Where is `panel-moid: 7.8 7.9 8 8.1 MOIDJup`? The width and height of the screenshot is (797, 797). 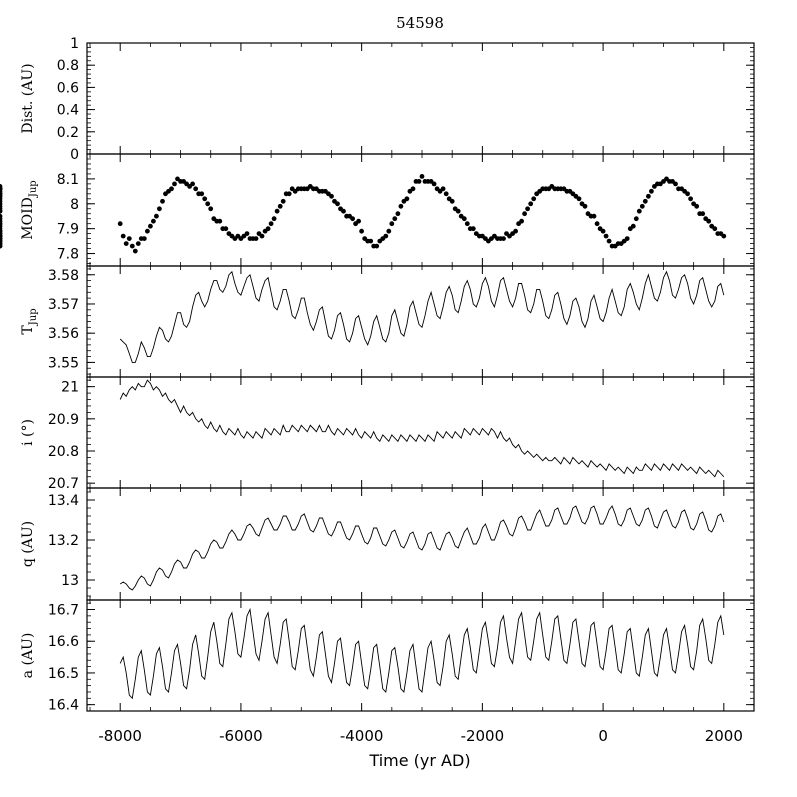 panel-moid: 7.8 7.9 8 8.1 MOIDJup is located at coordinates (377, 210).